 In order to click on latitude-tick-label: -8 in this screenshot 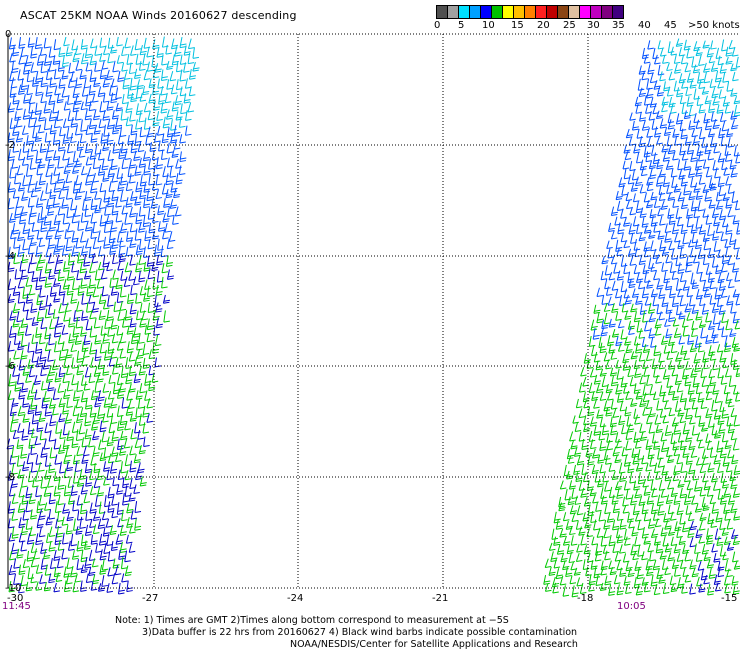, I will do `click(10, 477)`.